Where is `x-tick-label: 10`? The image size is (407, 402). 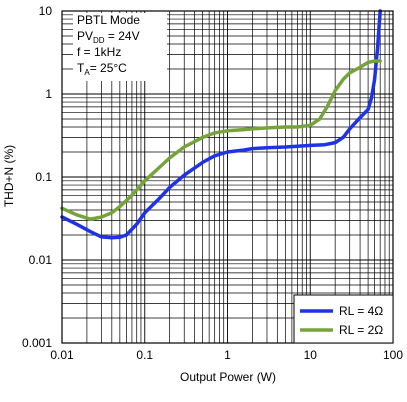 x-tick-label: 10 is located at coordinates (311, 355).